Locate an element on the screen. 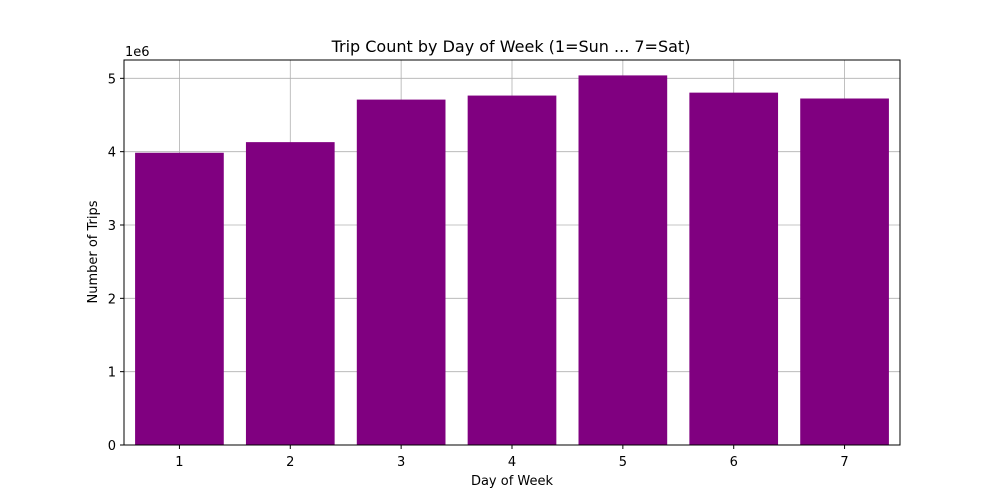  x-tick-label: 5 is located at coordinates (623, 462).